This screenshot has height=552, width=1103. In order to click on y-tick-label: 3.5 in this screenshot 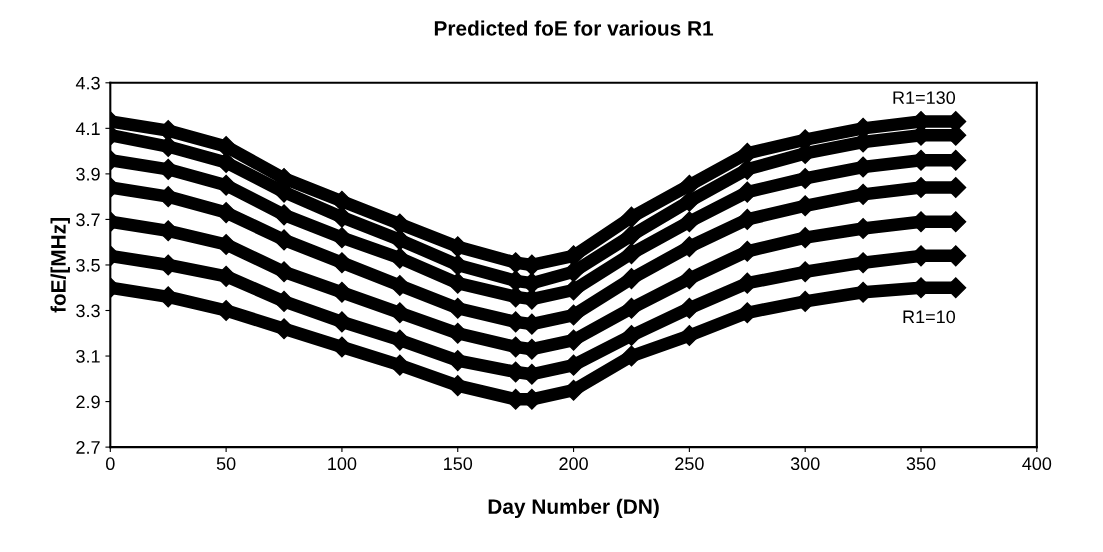, I will do `click(88, 265)`.